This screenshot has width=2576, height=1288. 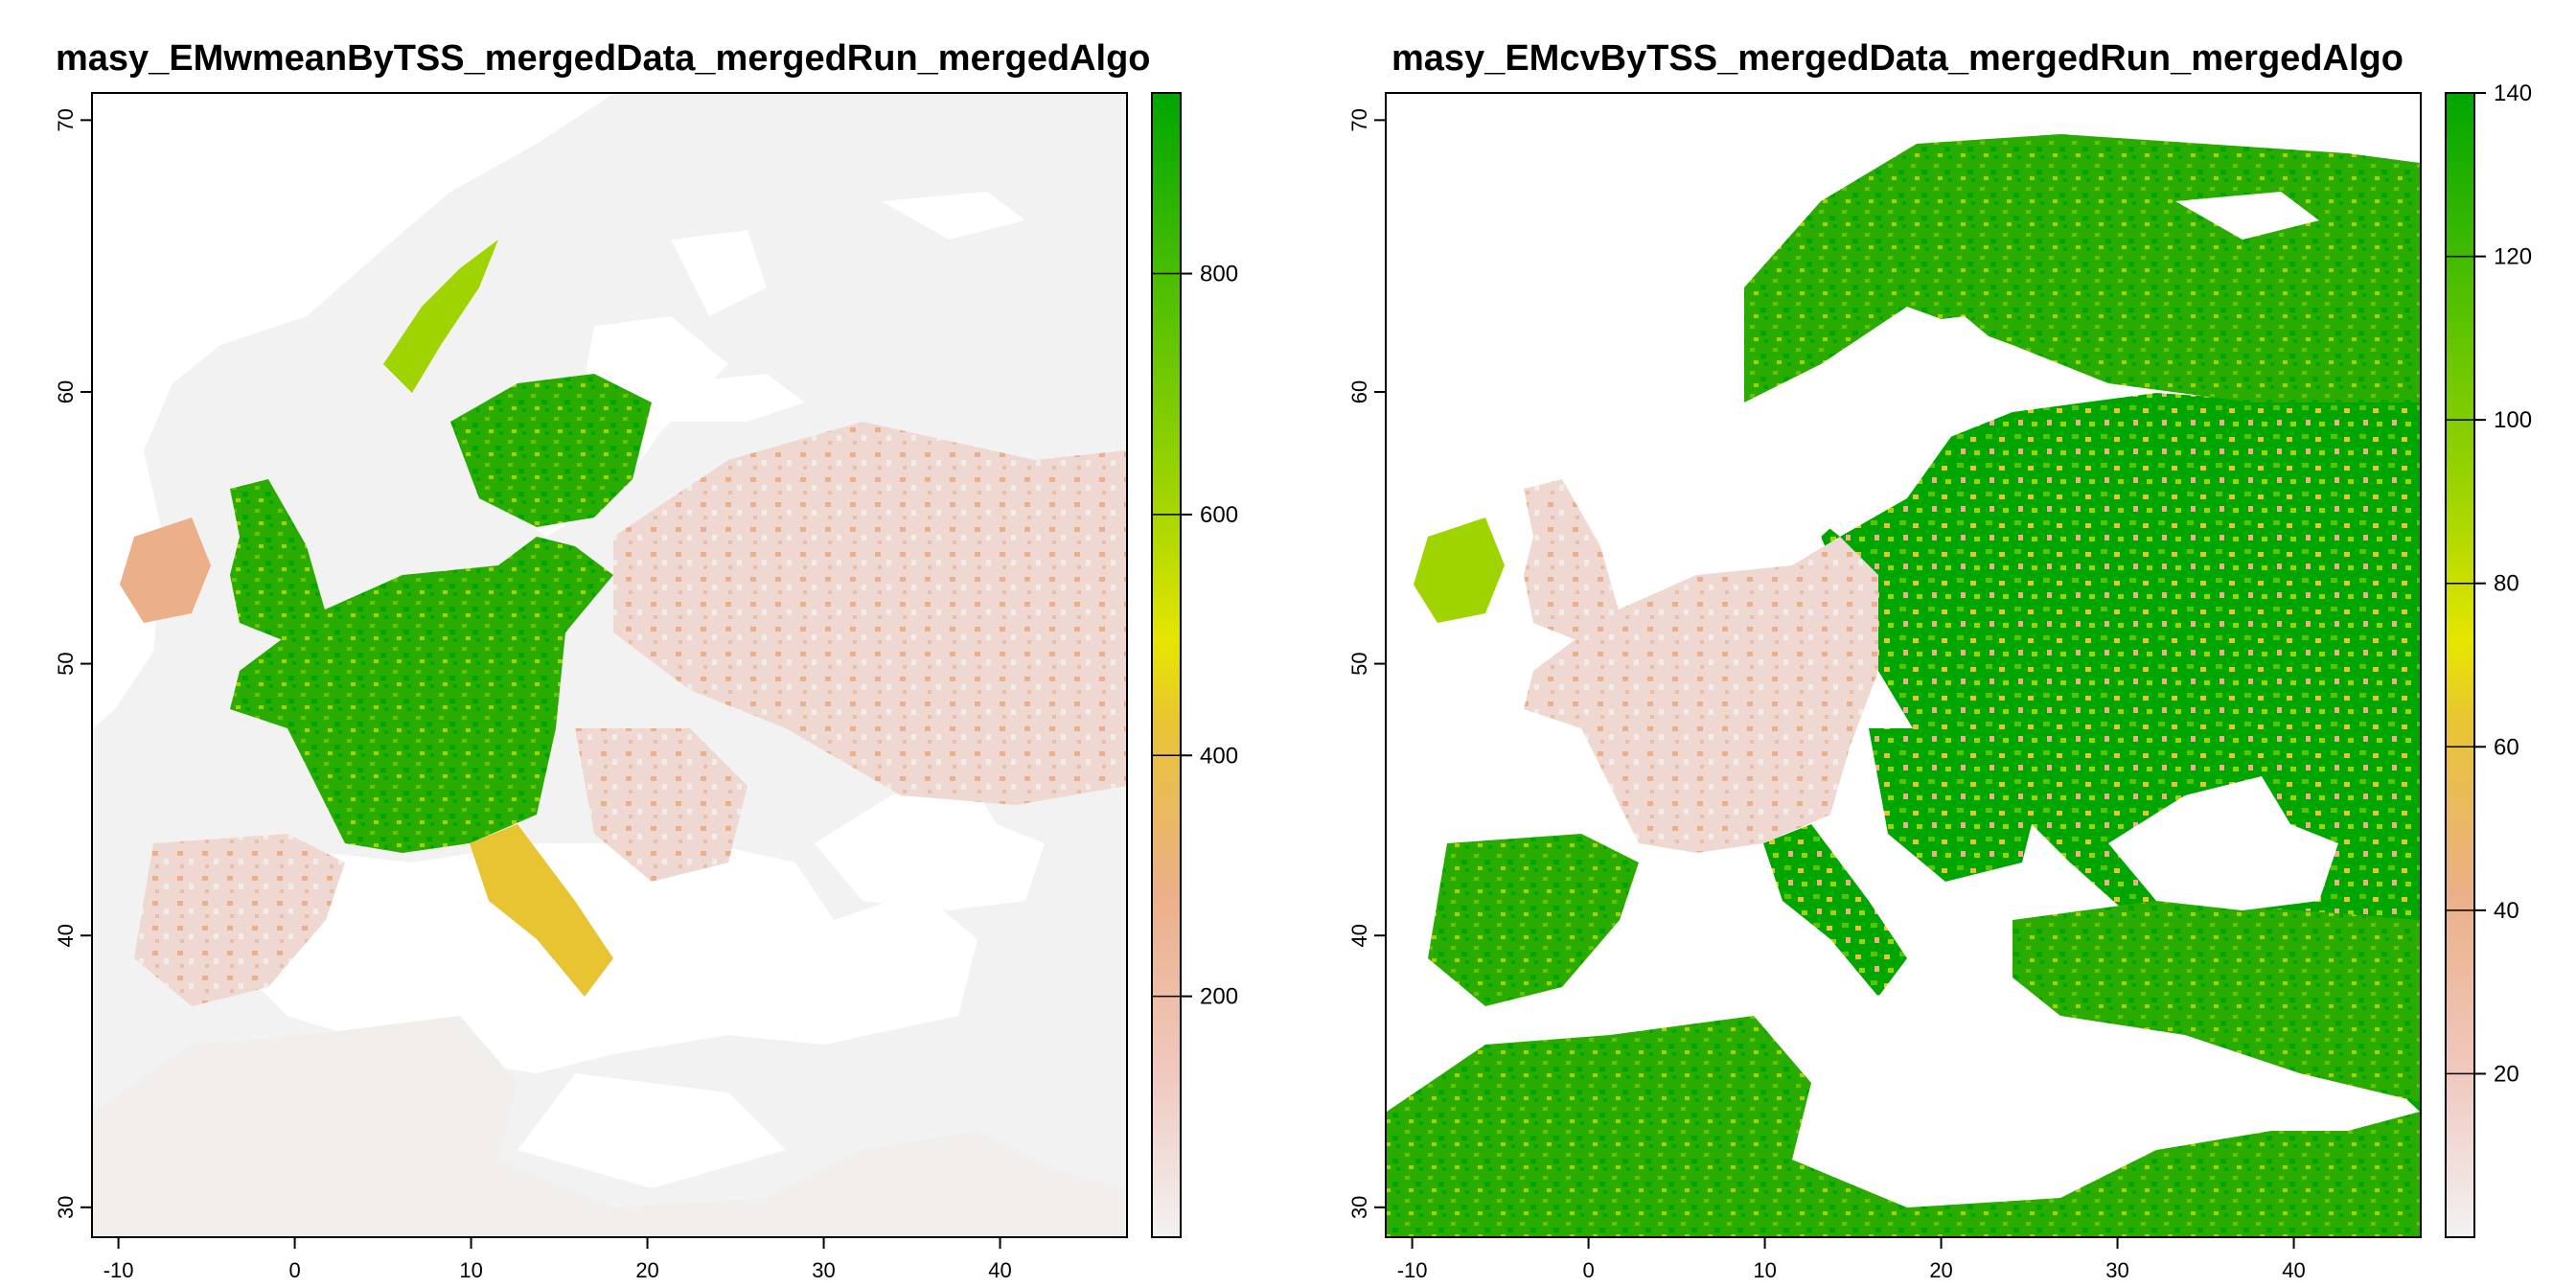 I want to click on right-y-tick-label: 60, so click(x=1359, y=391).